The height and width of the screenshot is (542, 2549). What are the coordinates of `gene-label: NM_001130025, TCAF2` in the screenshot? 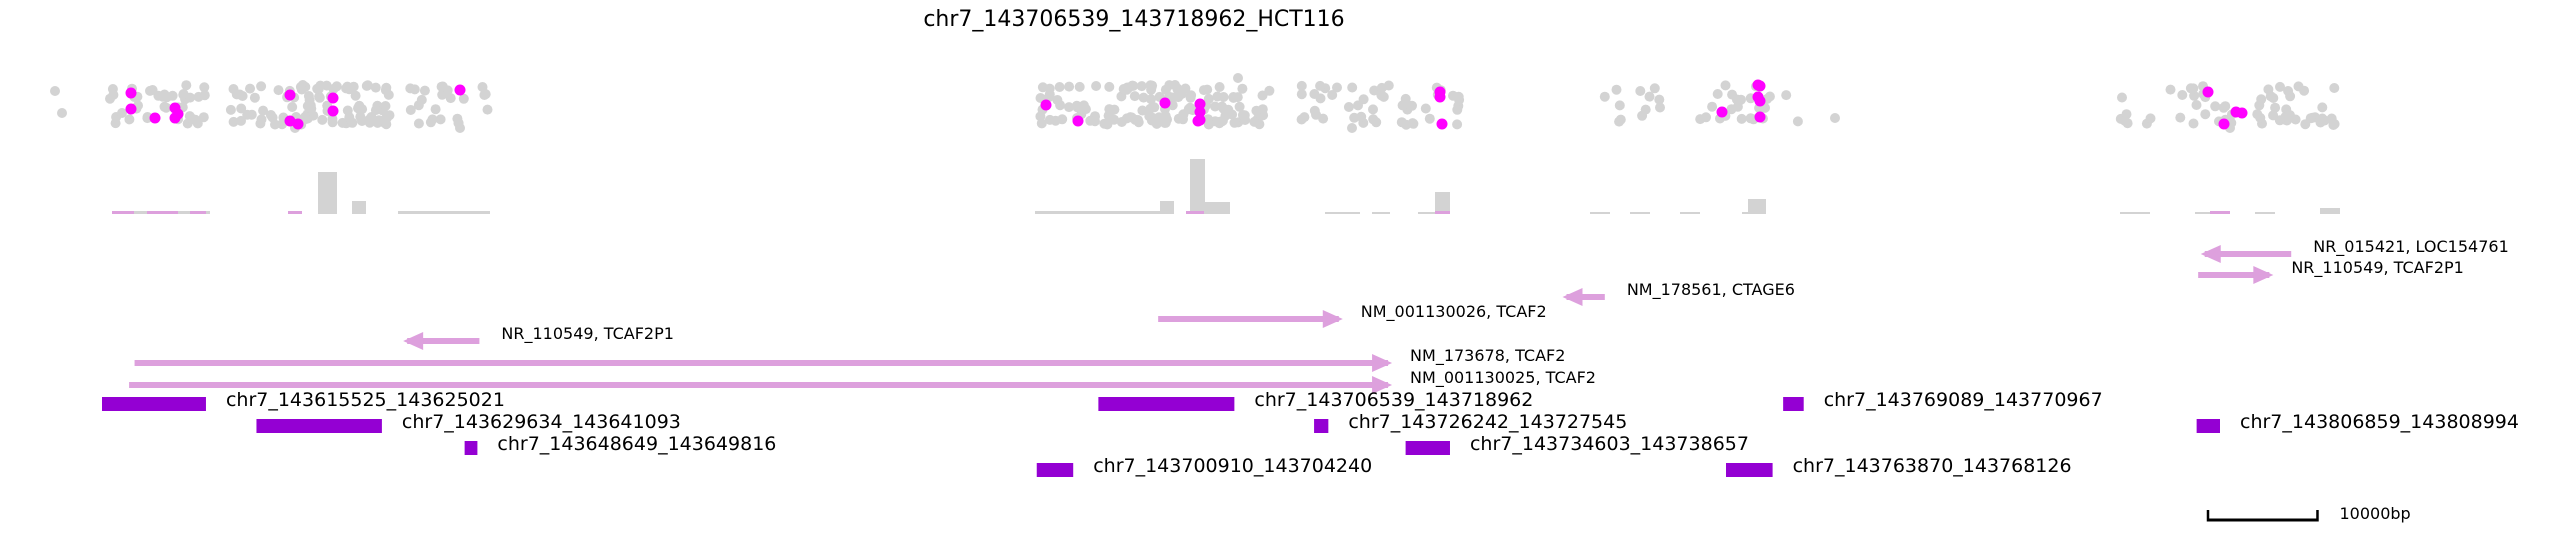 It's located at (1503, 378).